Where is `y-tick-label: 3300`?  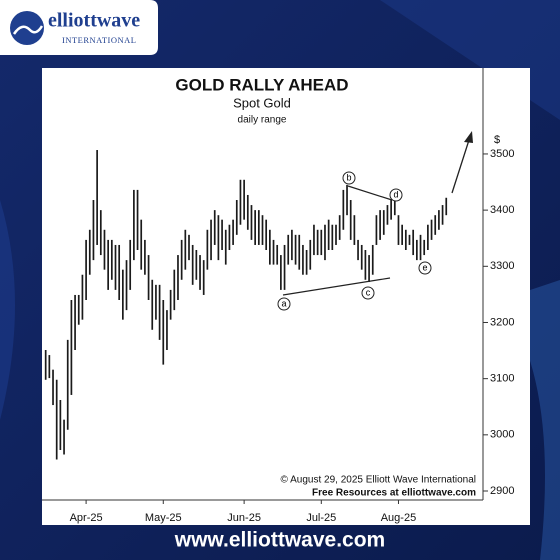 y-tick-label: 3300 is located at coordinates (502, 266).